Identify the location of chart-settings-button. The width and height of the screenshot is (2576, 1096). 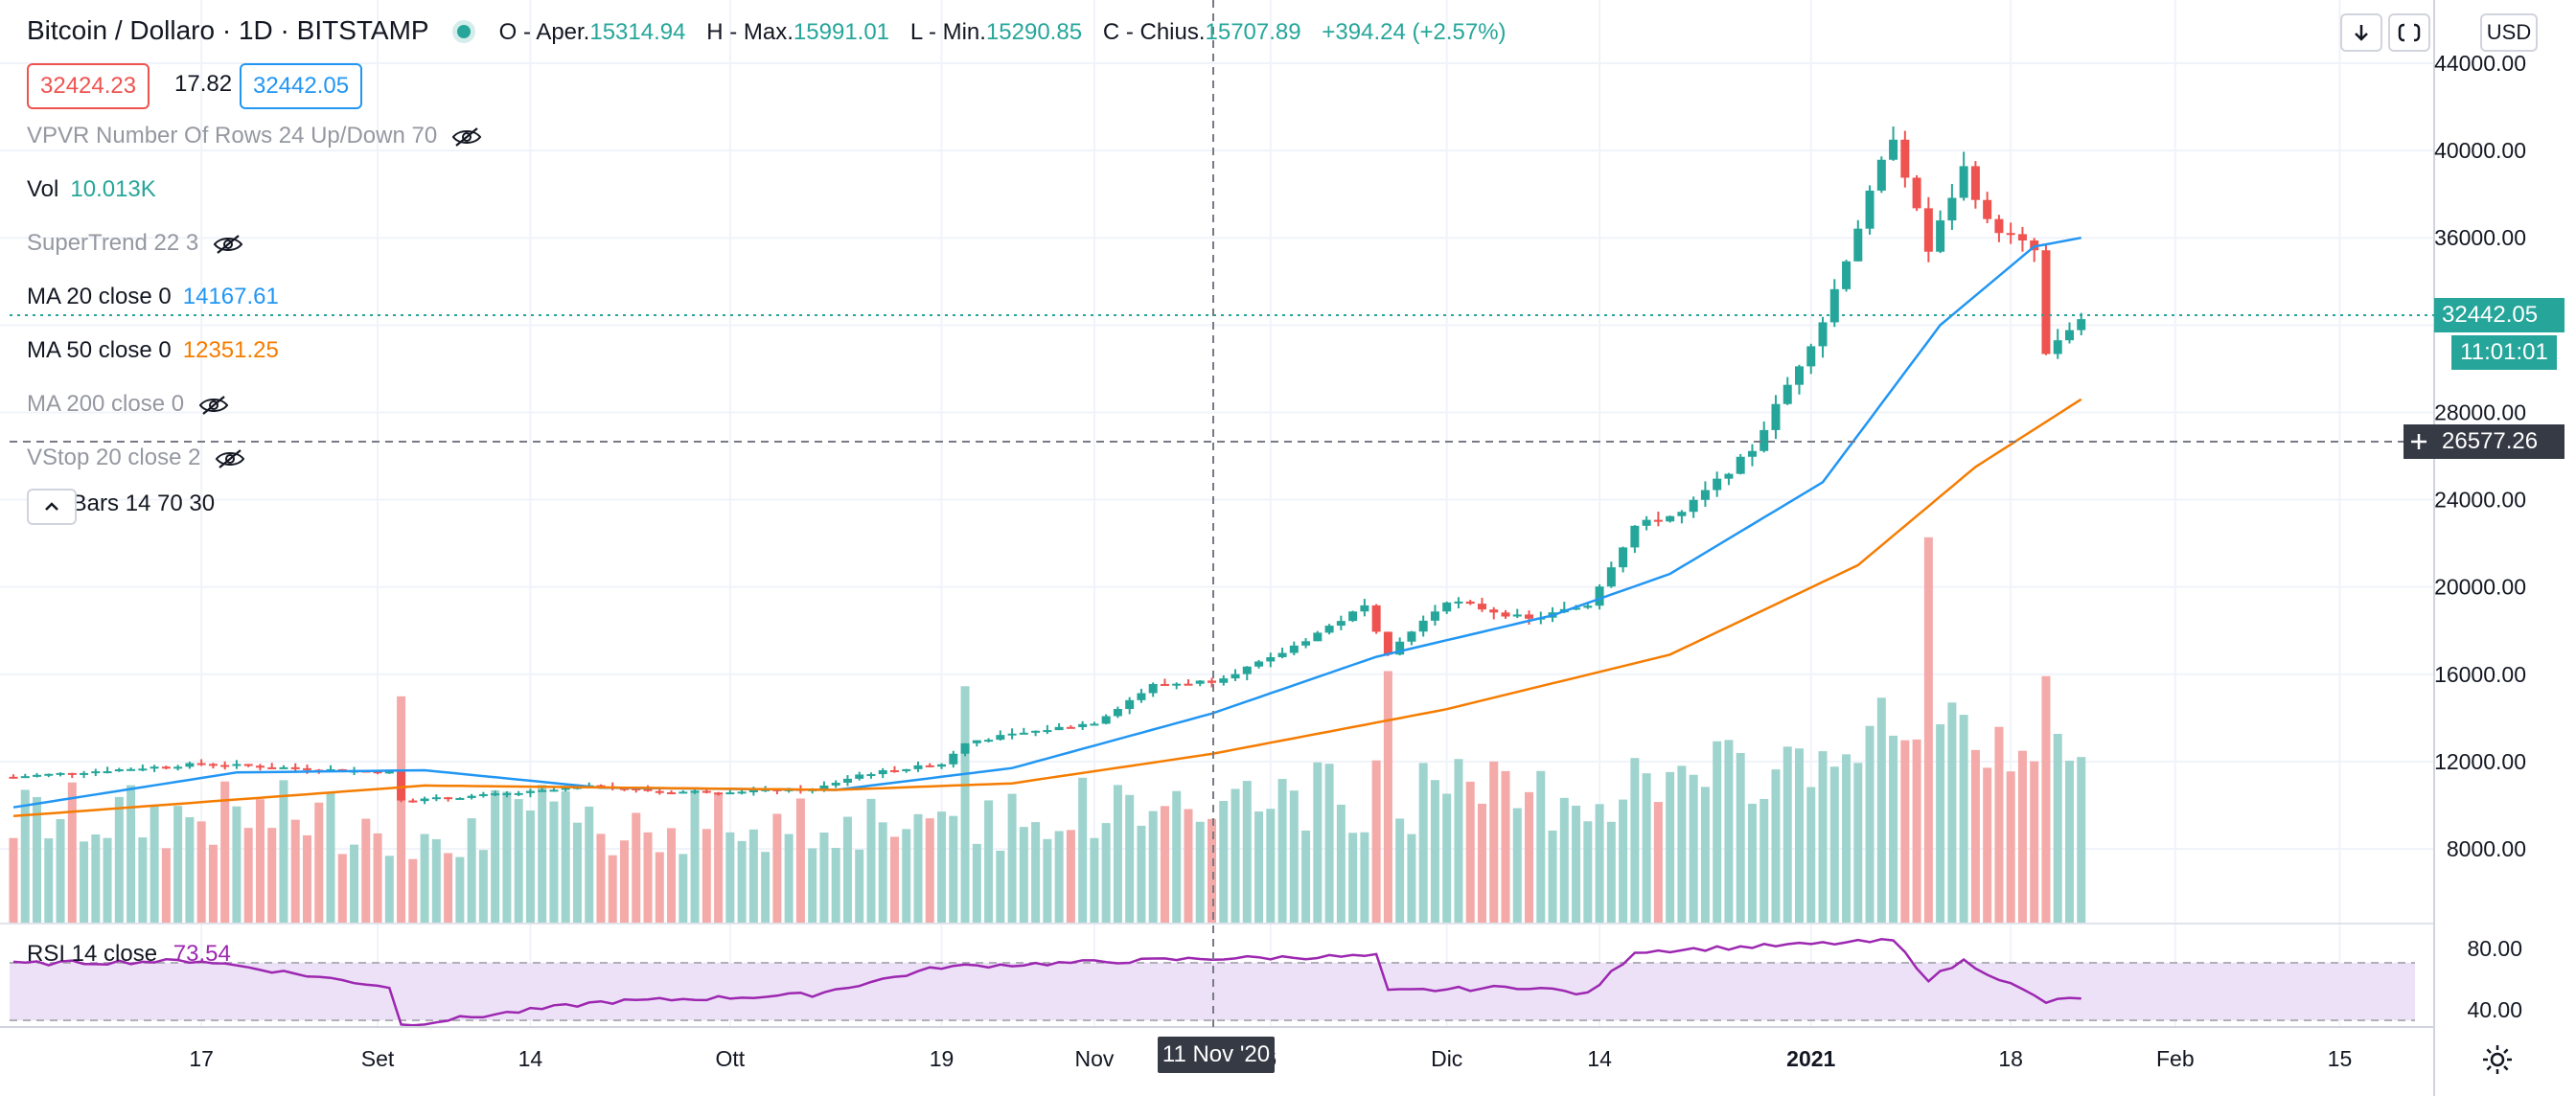
(2497, 1059).